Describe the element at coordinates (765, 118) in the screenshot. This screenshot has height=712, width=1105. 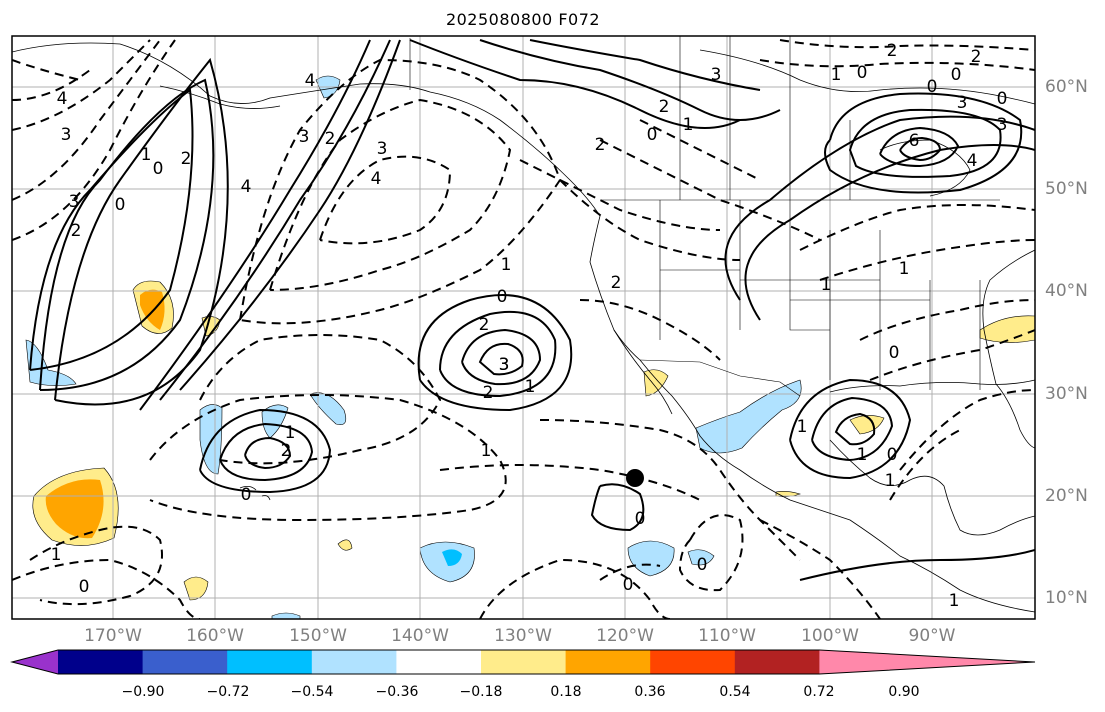
I see `border-canada-prov` at that location.